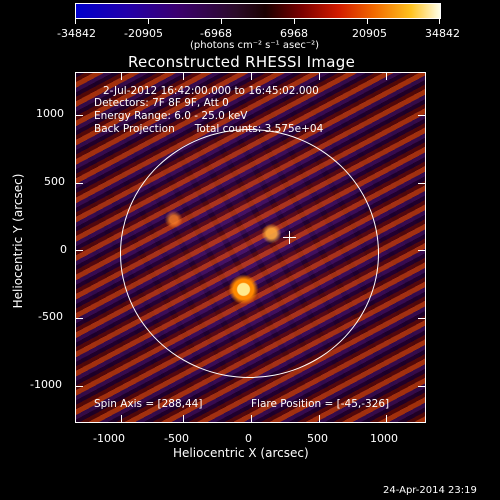 The image size is (500, 500). Describe the element at coordinates (258, 22) in the screenshot. I see `colorbar-ticks` at that location.